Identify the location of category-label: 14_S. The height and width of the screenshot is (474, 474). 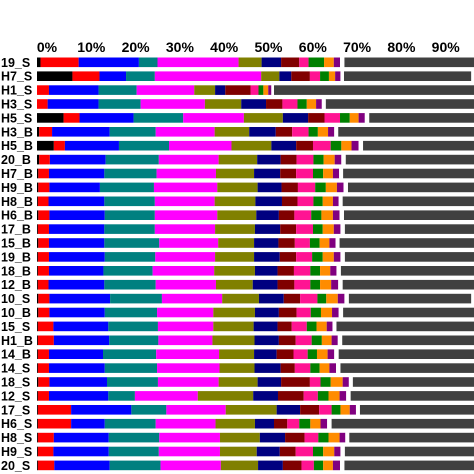
(15, 369).